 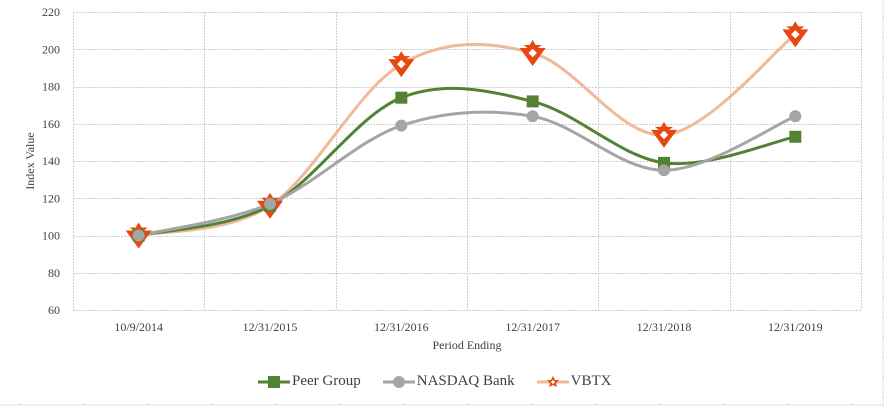 I want to click on y-tick-label: 180, so click(x=51, y=87).